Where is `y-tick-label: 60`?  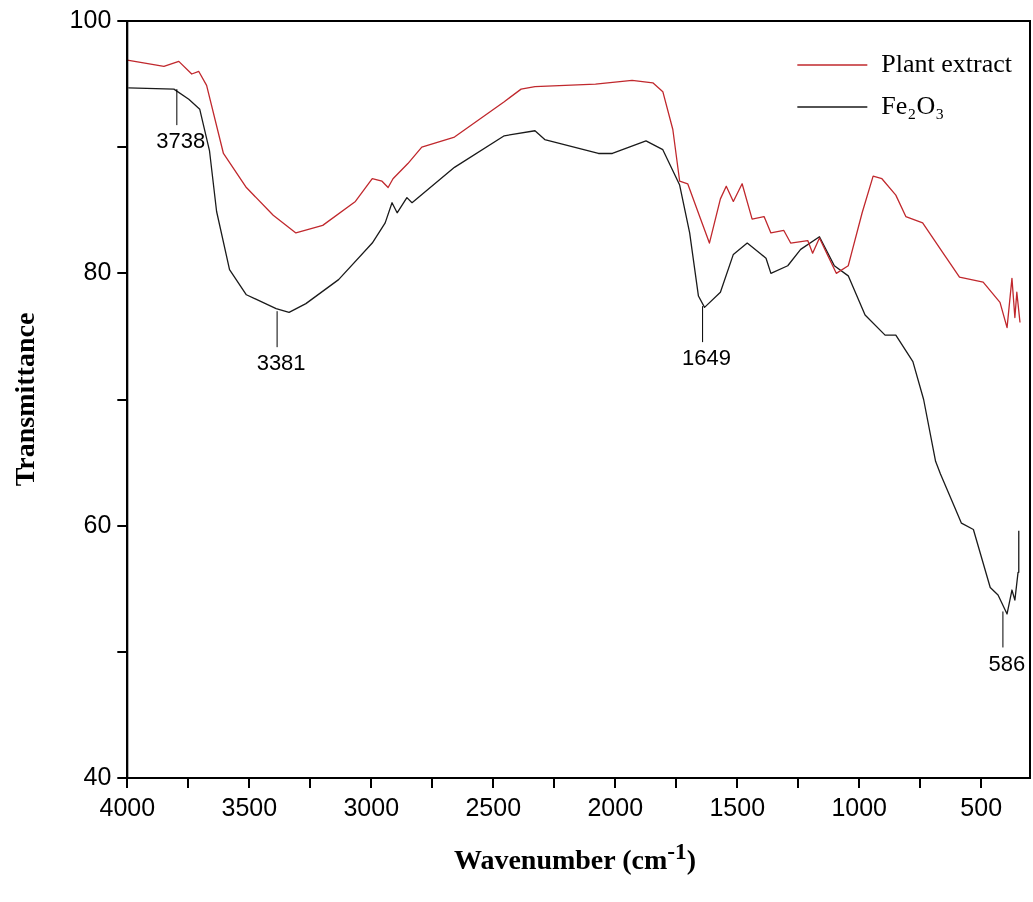
y-tick-label: 60 is located at coordinates (97, 523).